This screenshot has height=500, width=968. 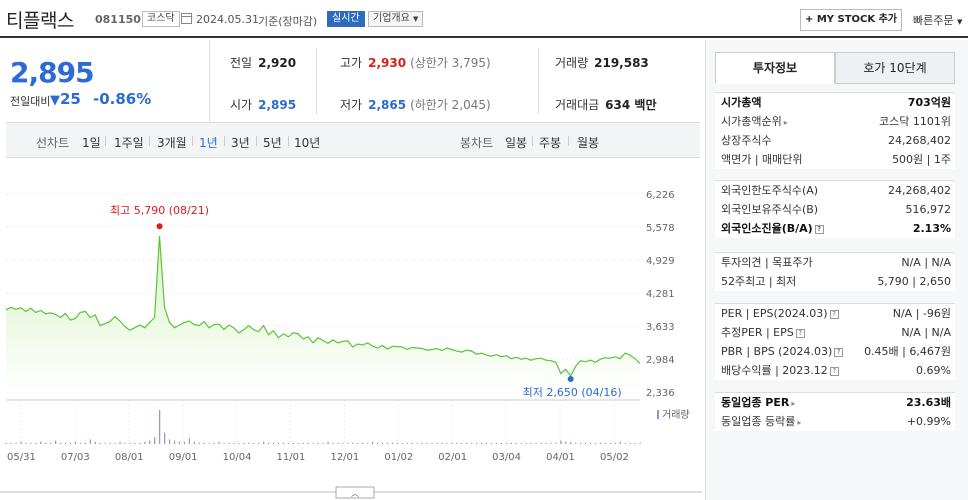 I want to click on period-1d: 1일, so click(x=91, y=143).